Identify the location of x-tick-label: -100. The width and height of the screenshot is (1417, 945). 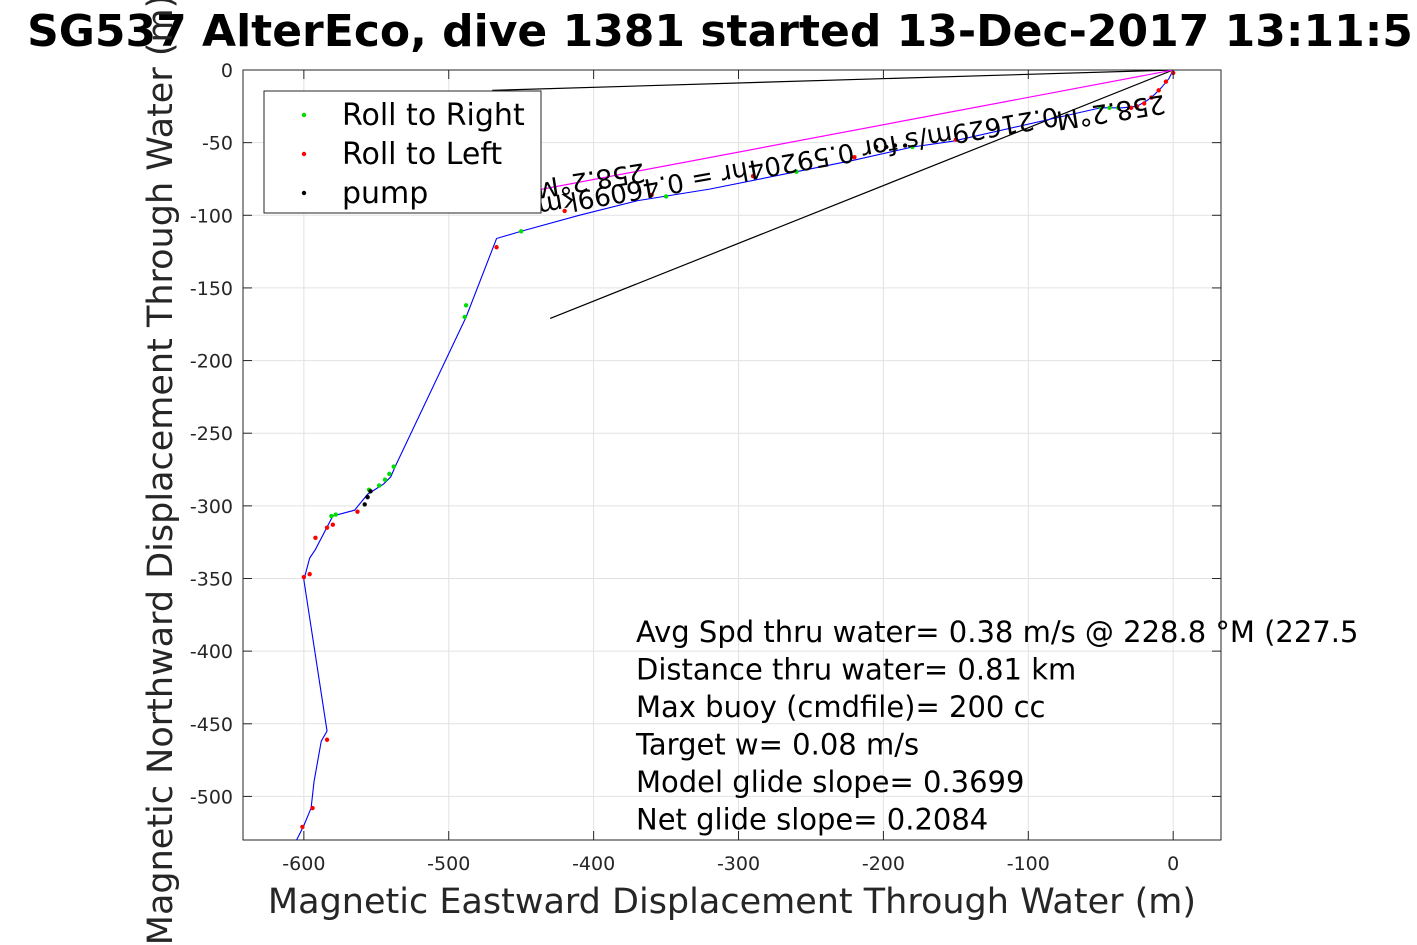
(1028, 864).